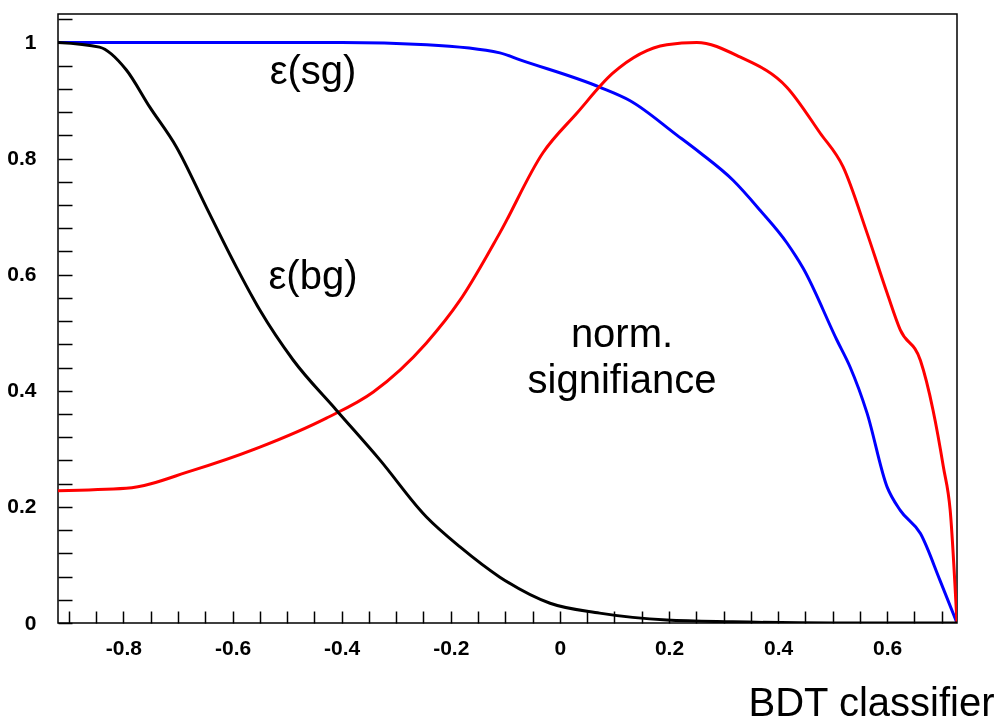  Describe the element at coordinates (22, 506) in the screenshot. I see `y-tick-label: 0.2` at that location.